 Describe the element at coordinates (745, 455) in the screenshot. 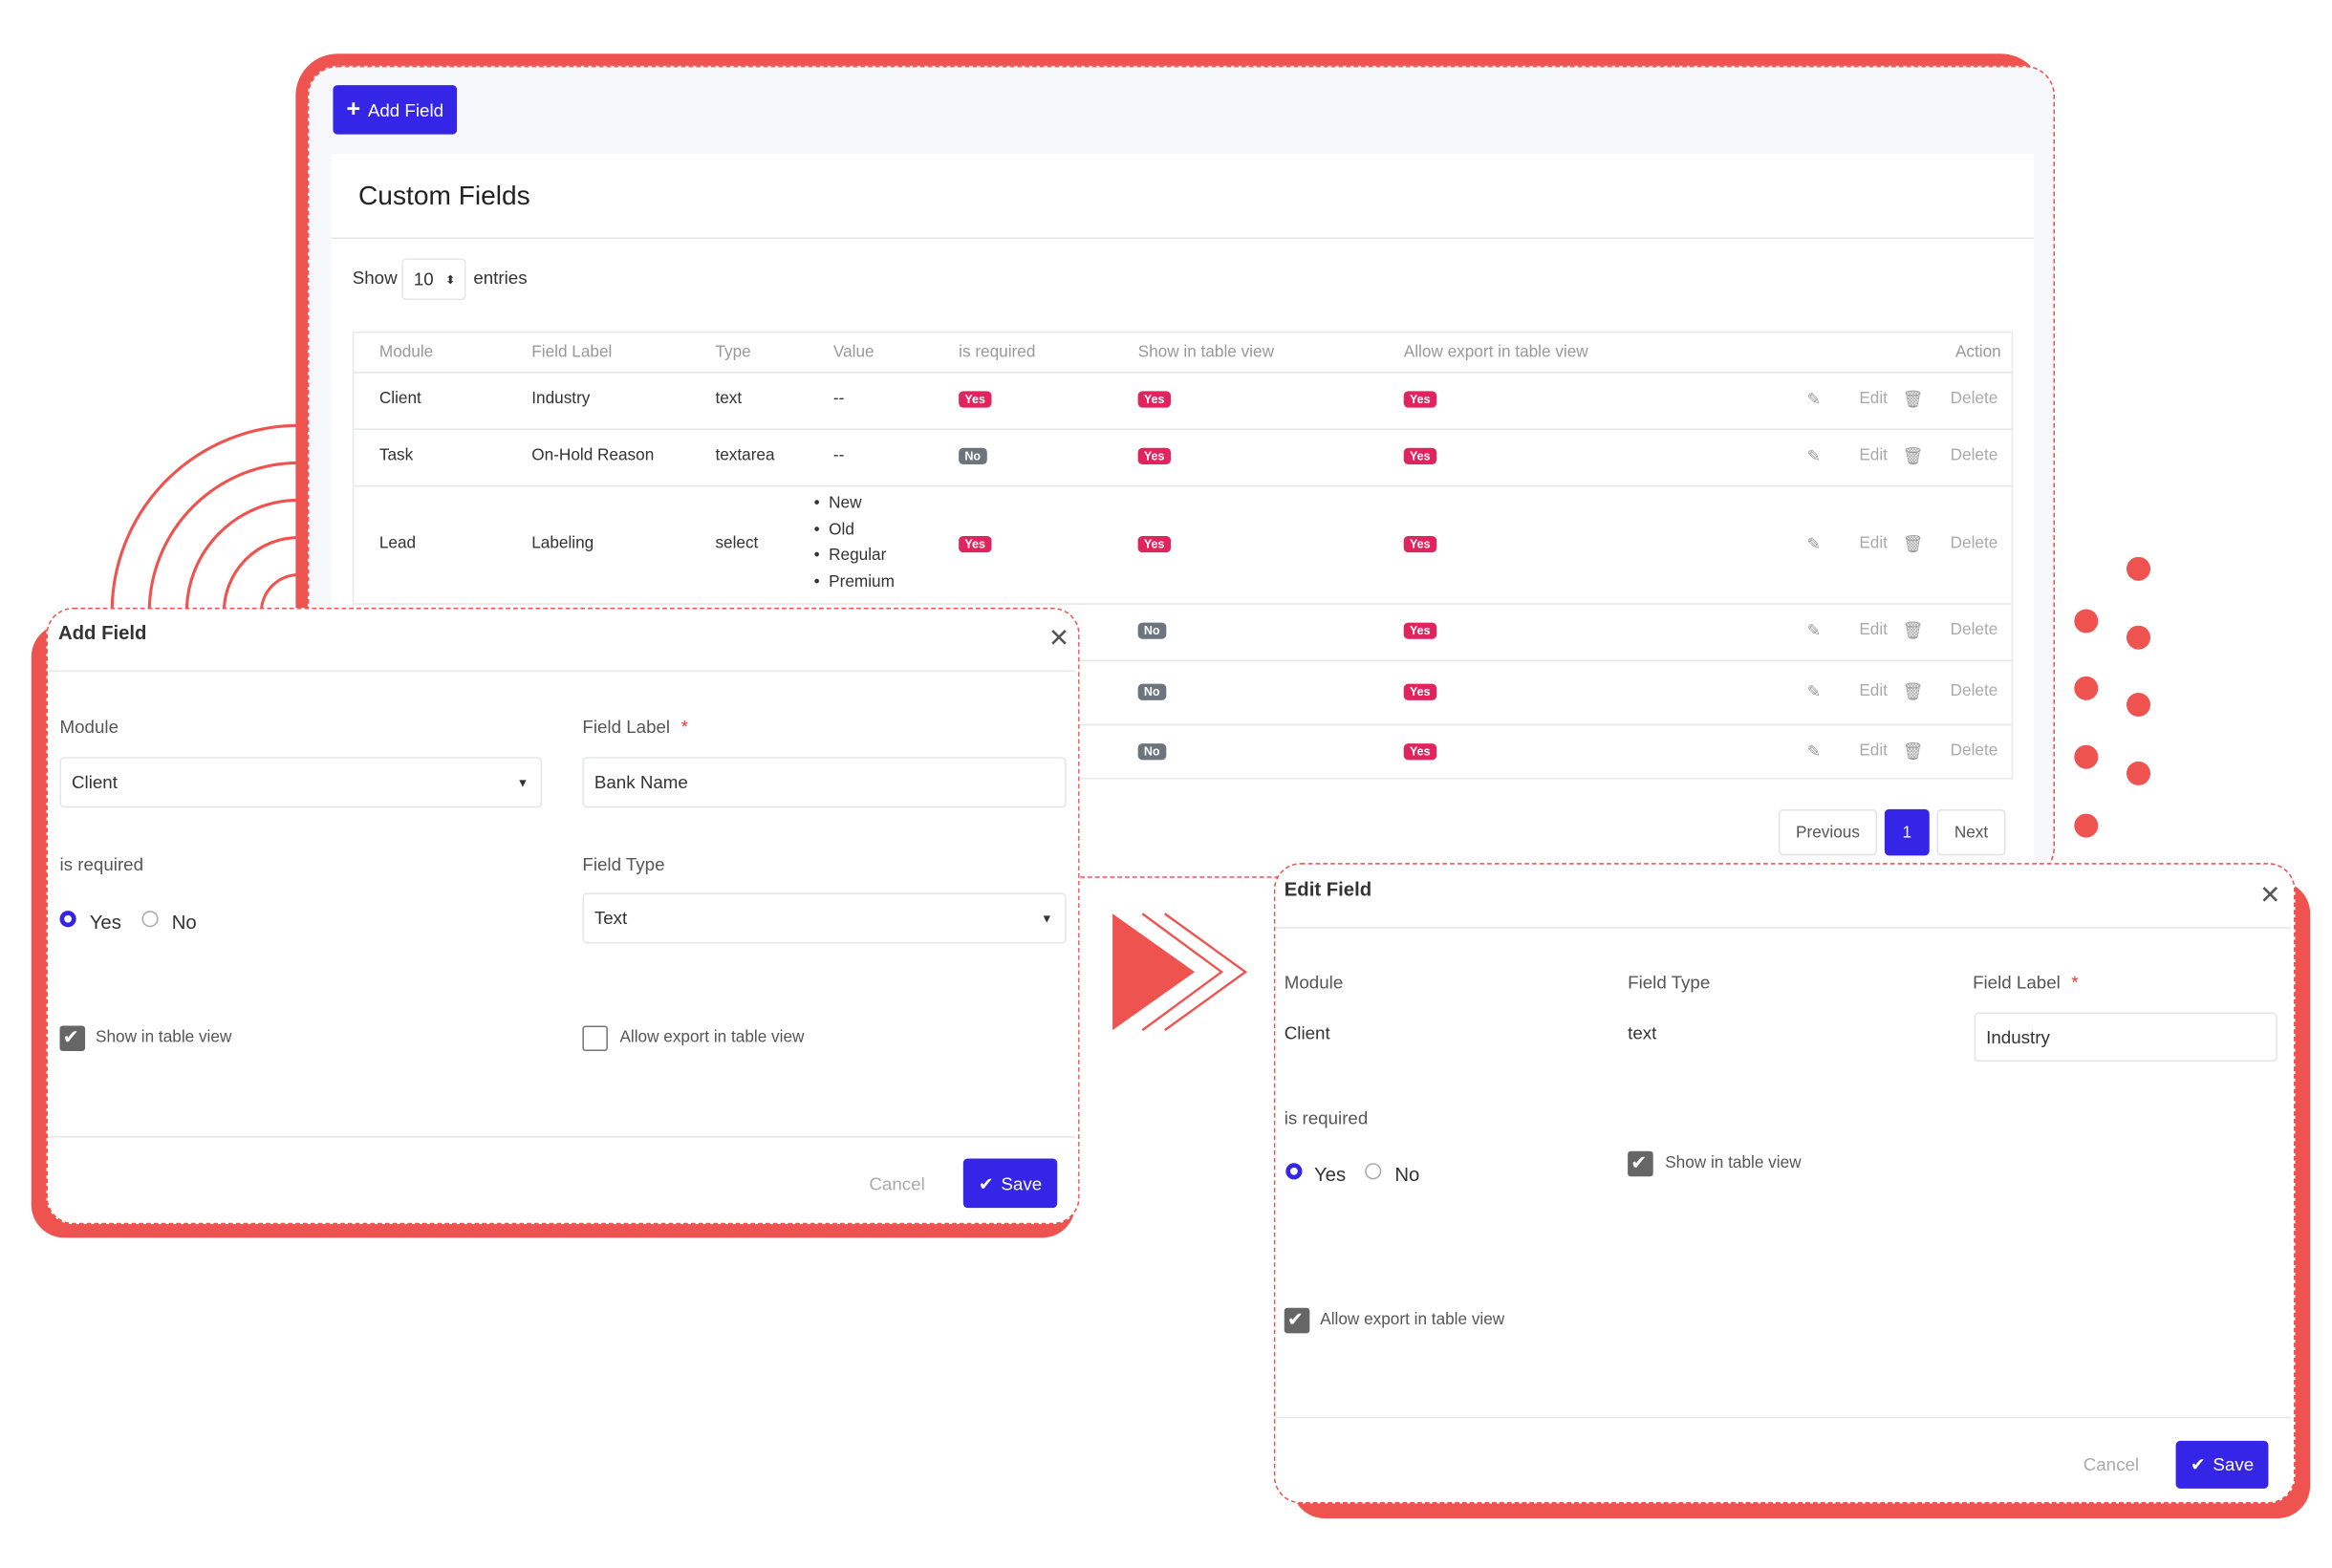

I see `cell: textarea` at that location.